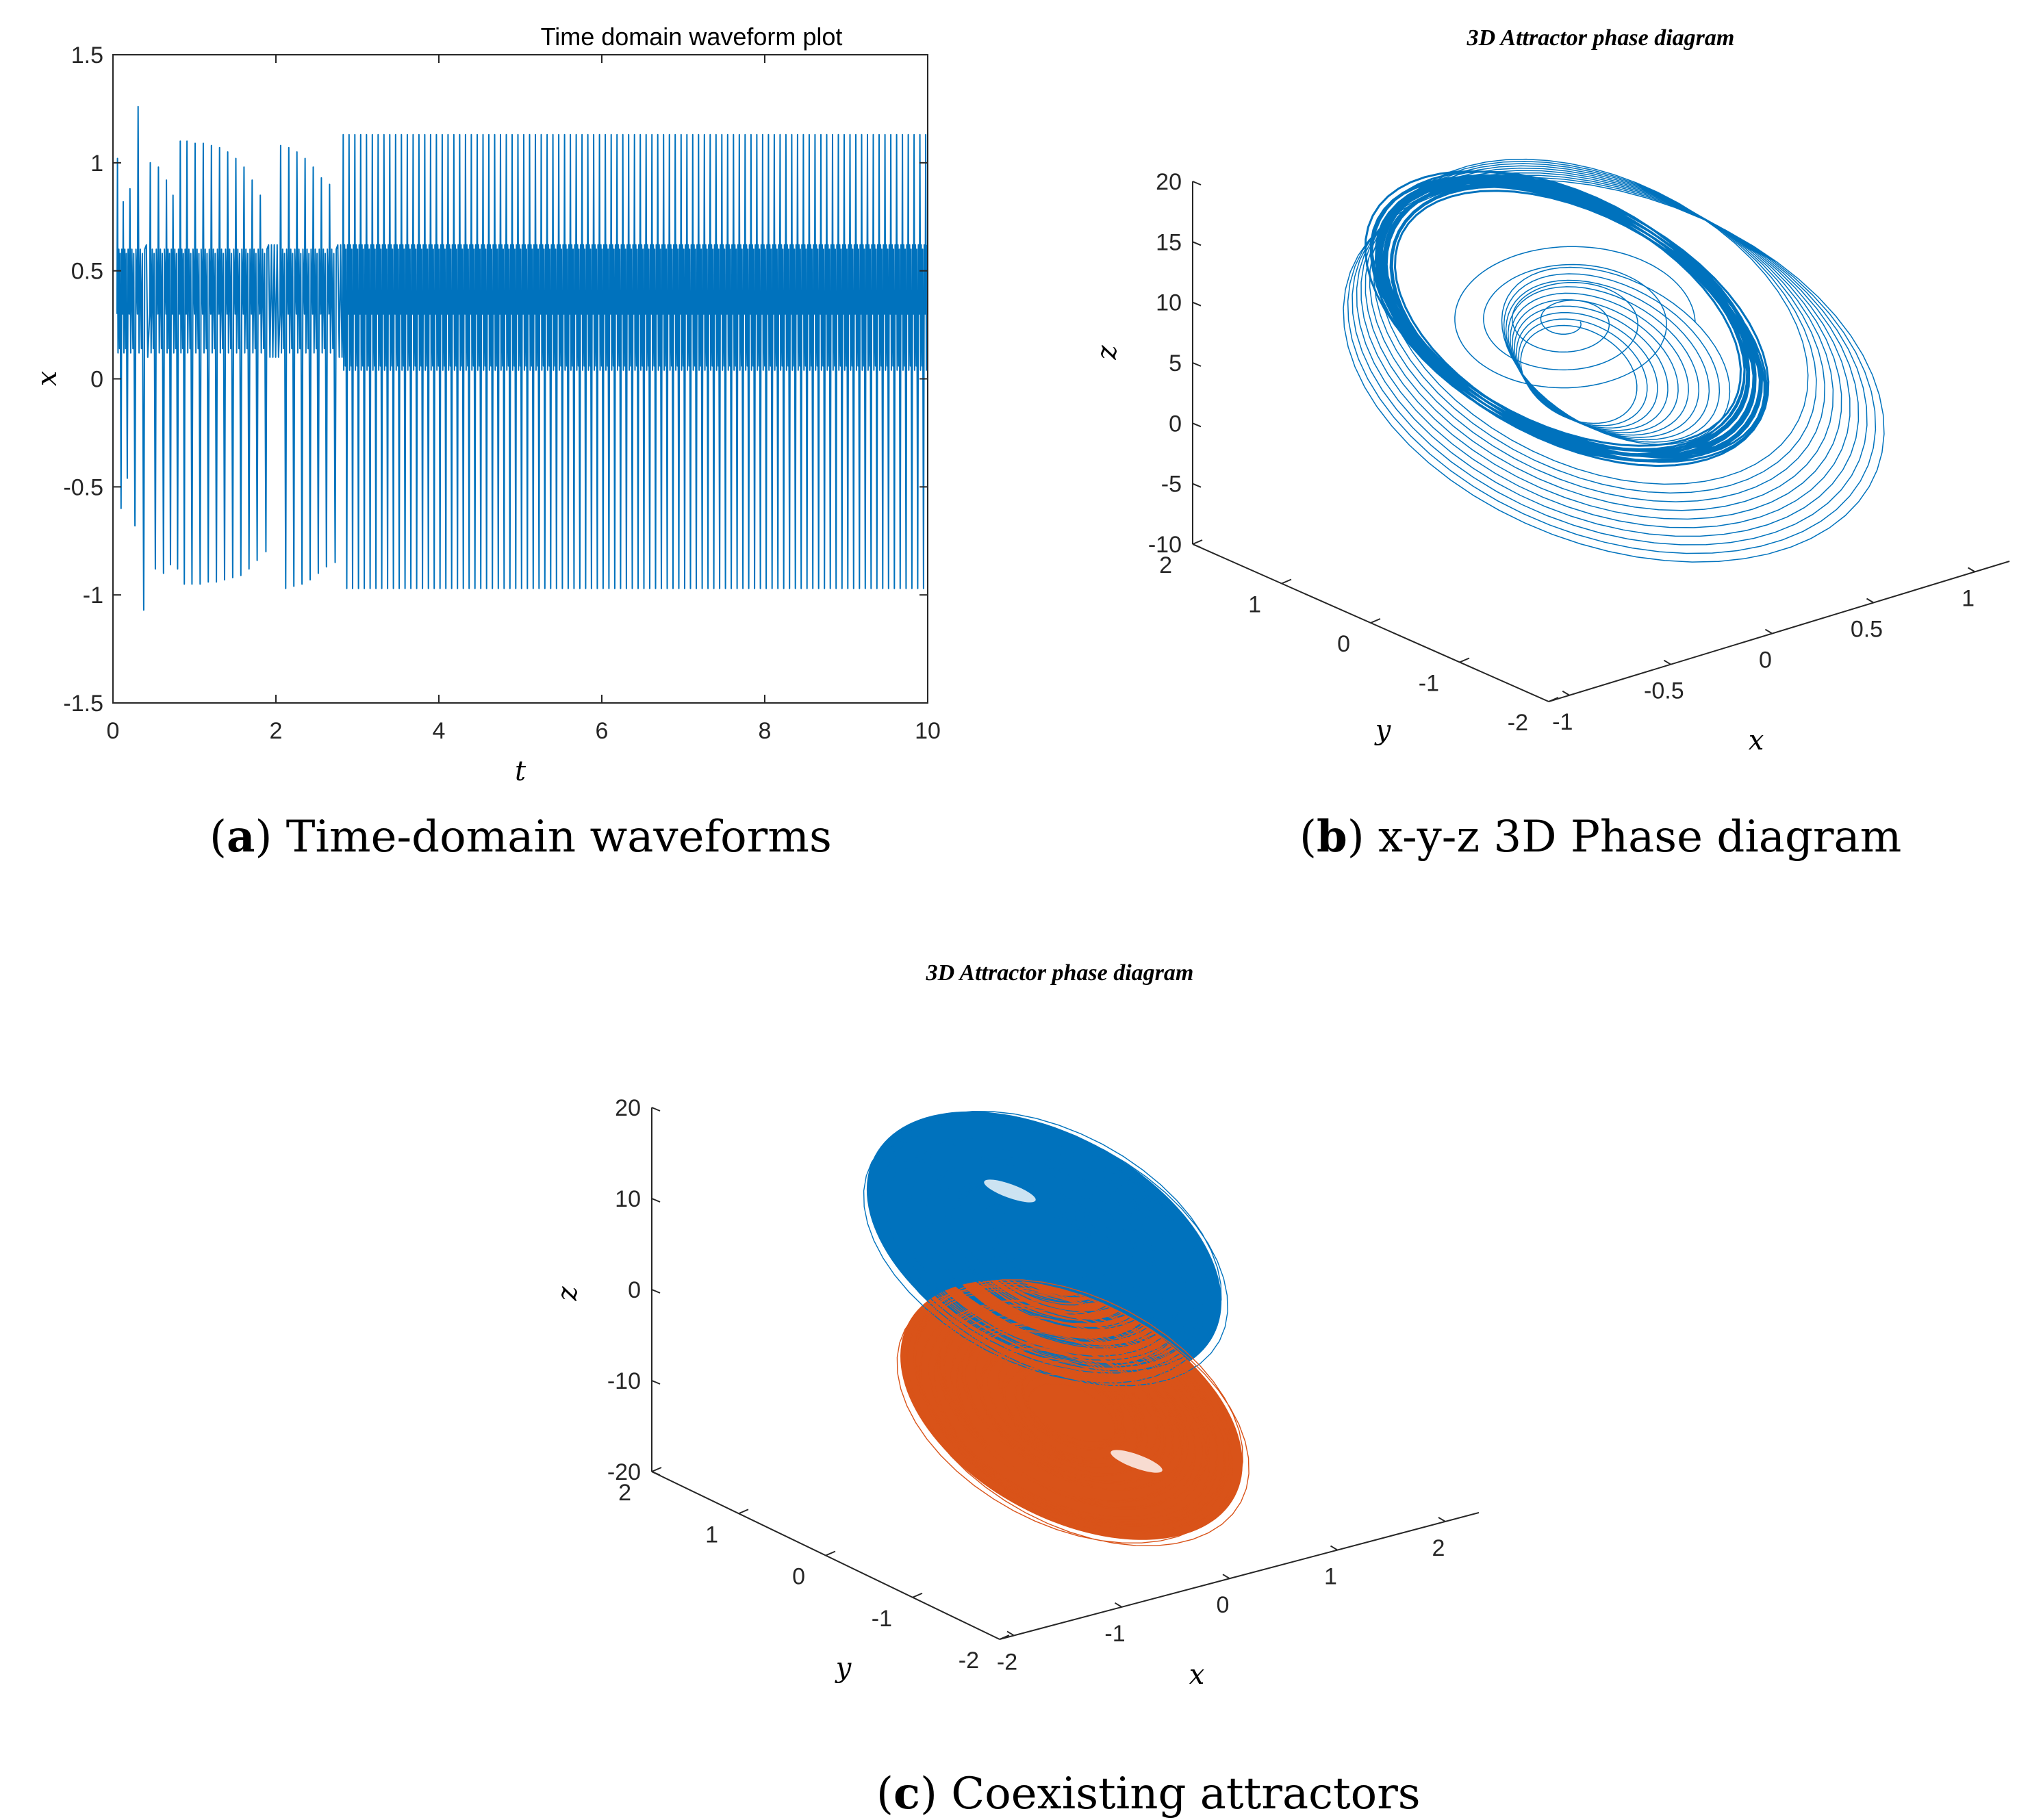 The image size is (2030, 1820). I want to click on caption-a: (a) Time-domain waveforms, so click(521, 836).